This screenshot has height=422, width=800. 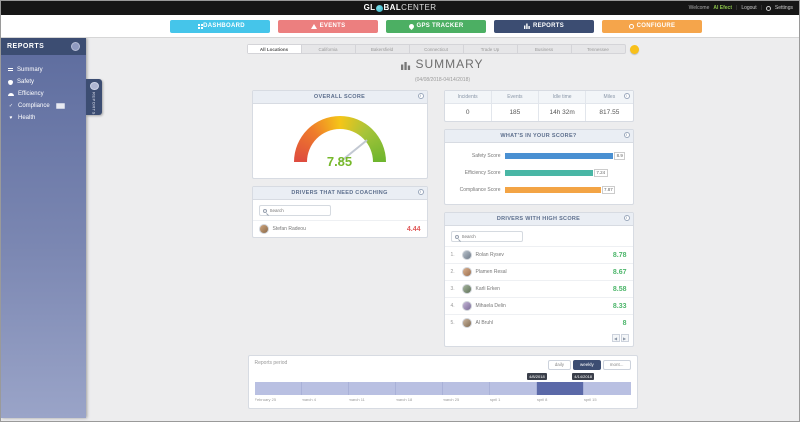 What do you see at coordinates (656, 26) in the screenshot?
I see `nav-label: CONFIGURE` at bounding box center [656, 26].